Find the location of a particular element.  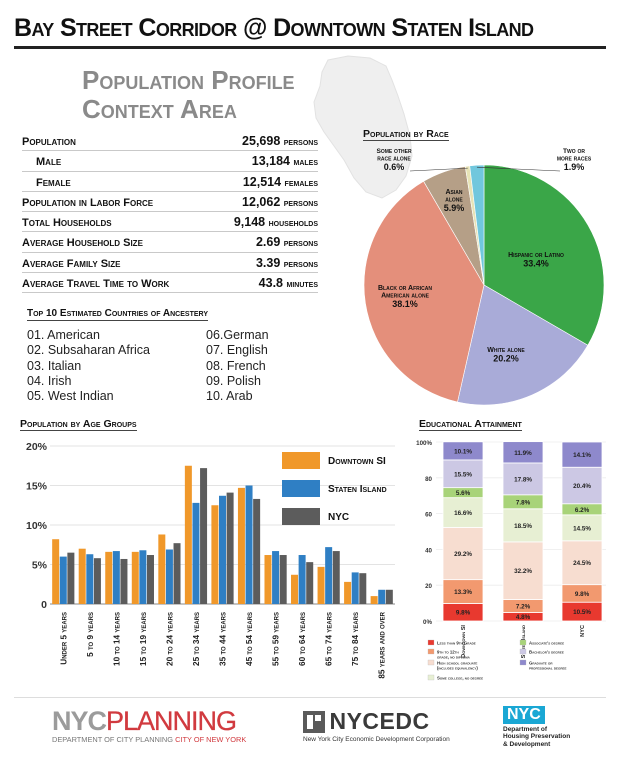

y-tick-label: 80 is located at coordinates (428, 479).